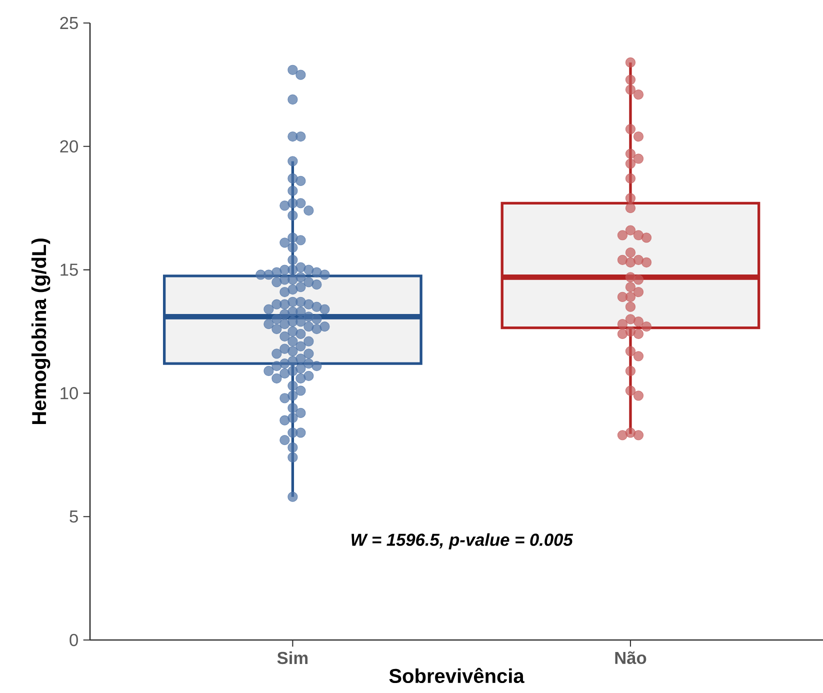 The image size is (823, 693). What do you see at coordinates (630, 657) in the screenshot?
I see `x-tick-label: Não` at bounding box center [630, 657].